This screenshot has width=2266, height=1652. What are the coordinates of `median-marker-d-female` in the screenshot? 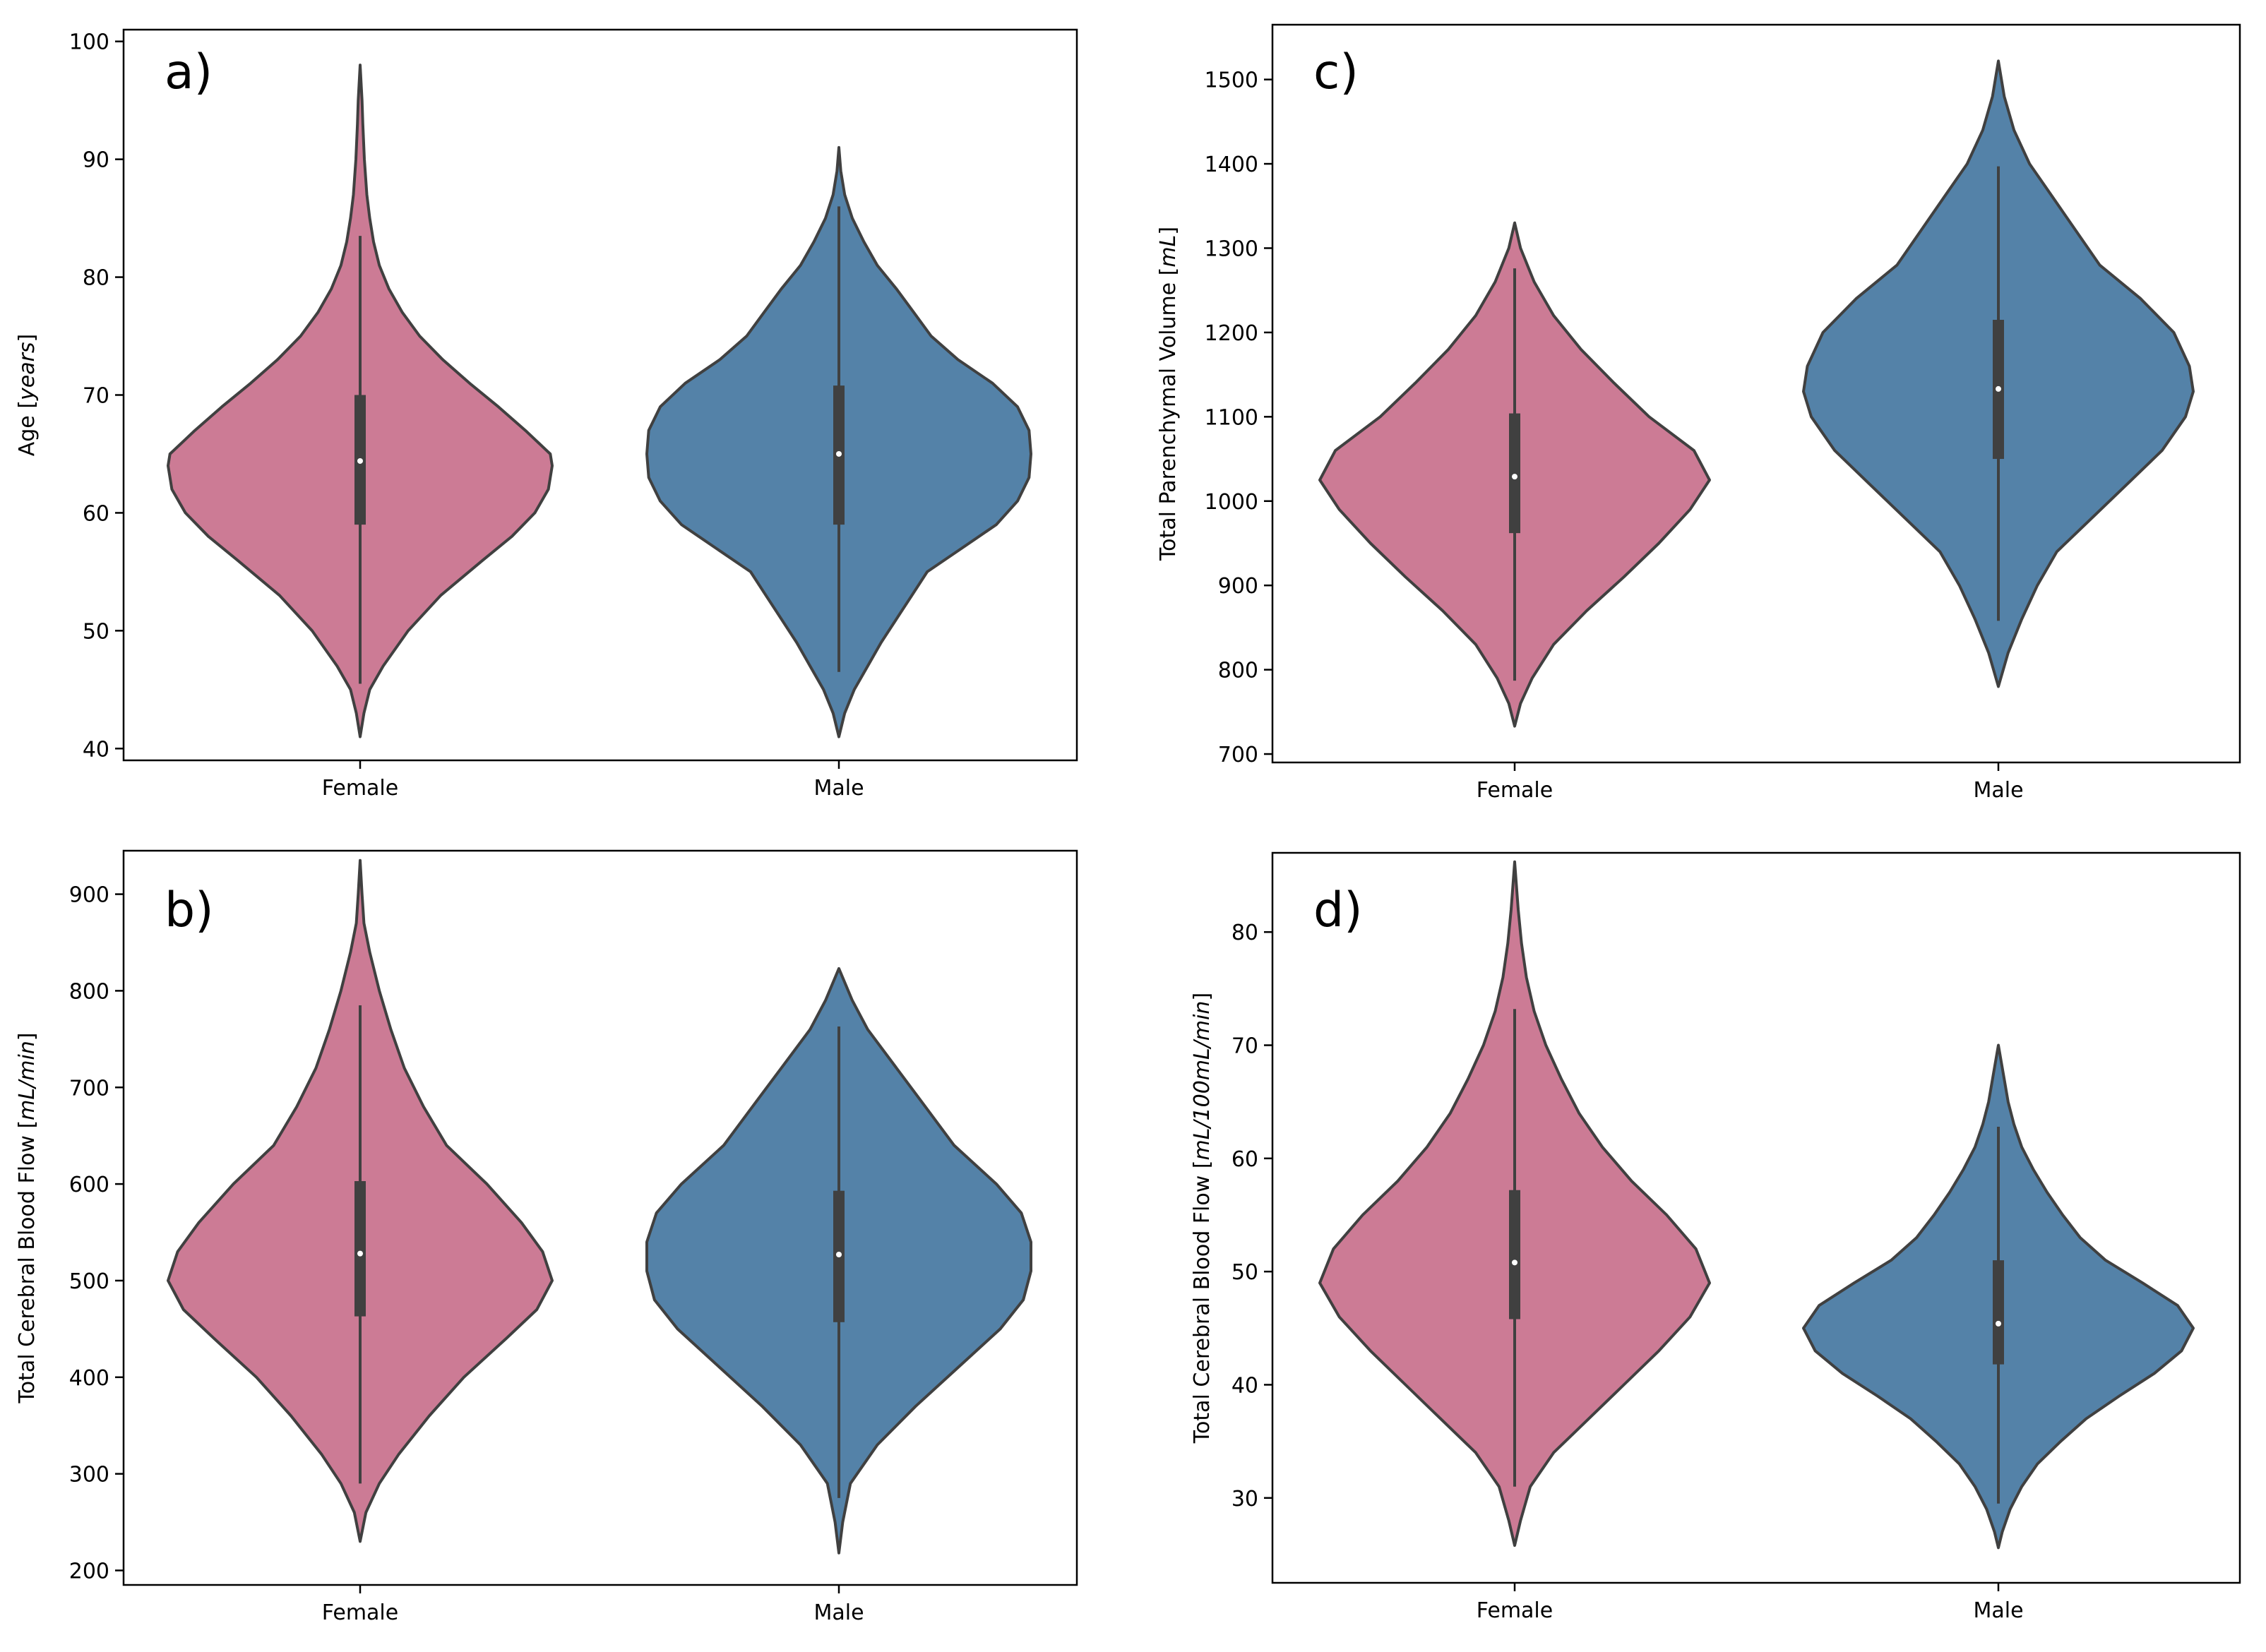 It's located at (1514, 1262).